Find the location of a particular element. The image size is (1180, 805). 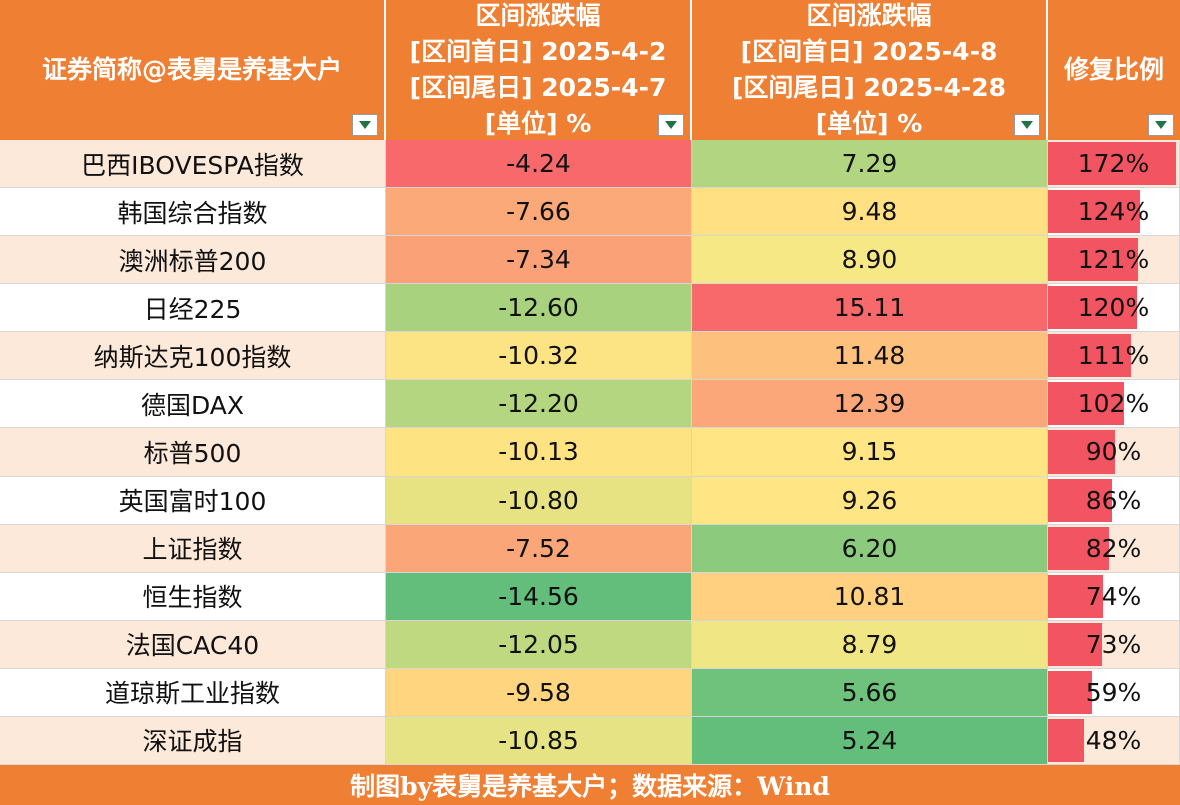

period-2-change-cell: 11.48 is located at coordinates (870, 356).